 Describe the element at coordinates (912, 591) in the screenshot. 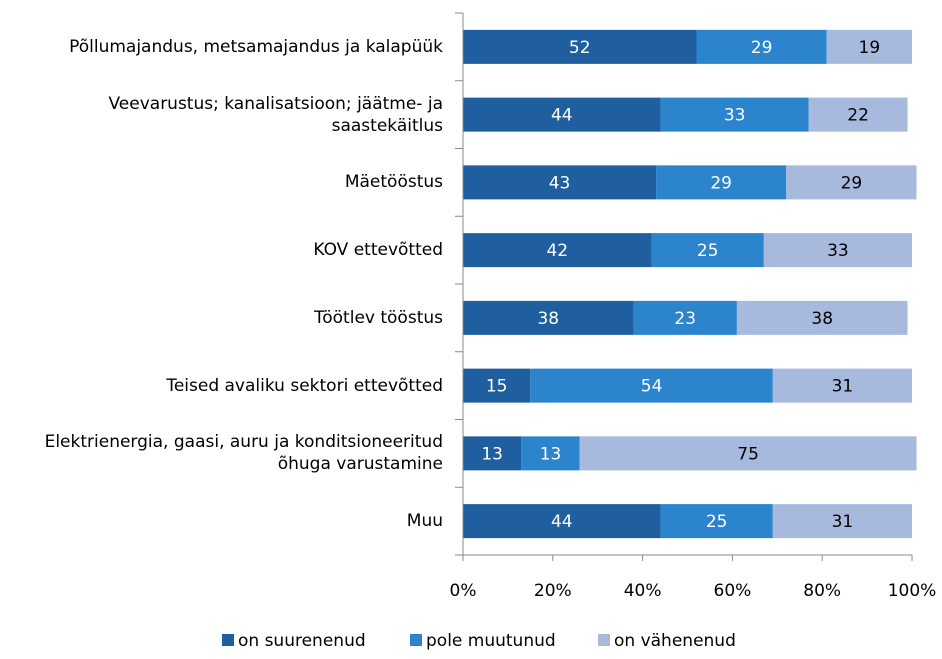

I see `x-tick-label: 100%` at that location.